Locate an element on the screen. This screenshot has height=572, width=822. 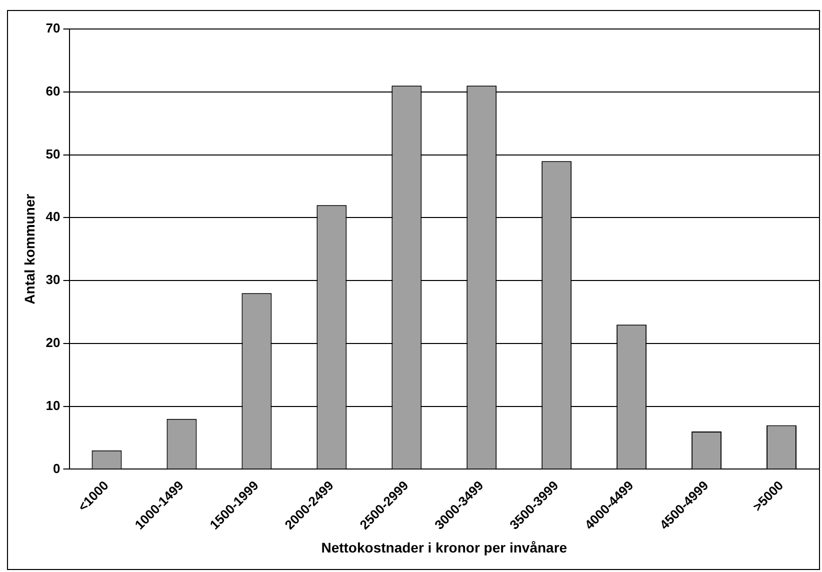
y-tick-label: 70 is located at coordinates (53, 28).